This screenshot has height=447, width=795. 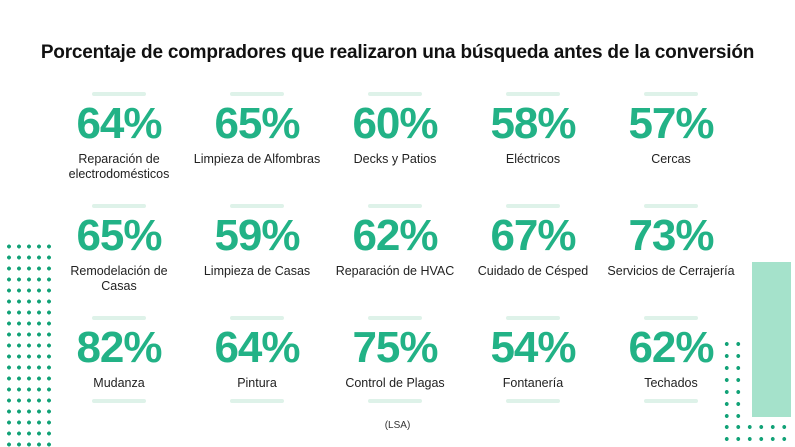 I want to click on stat-value: 60%, so click(x=395, y=123).